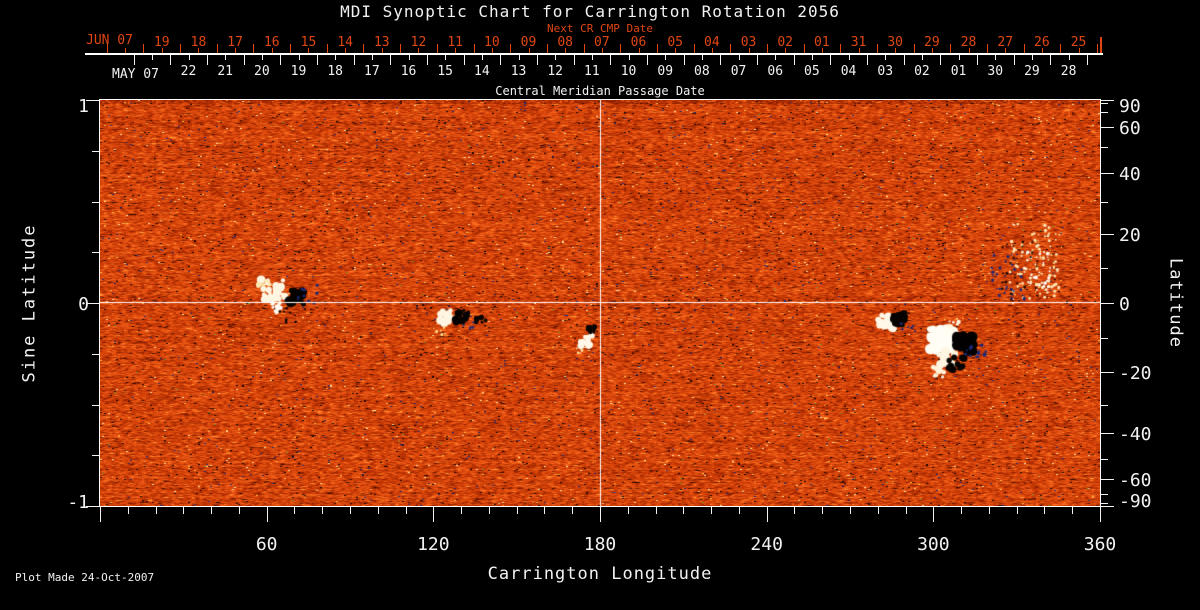 The height and width of the screenshot is (610, 1200). What do you see at coordinates (235, 42) in the screenshot?
I see `next-cr-day-label: 17` at bounding box center [235, 42].